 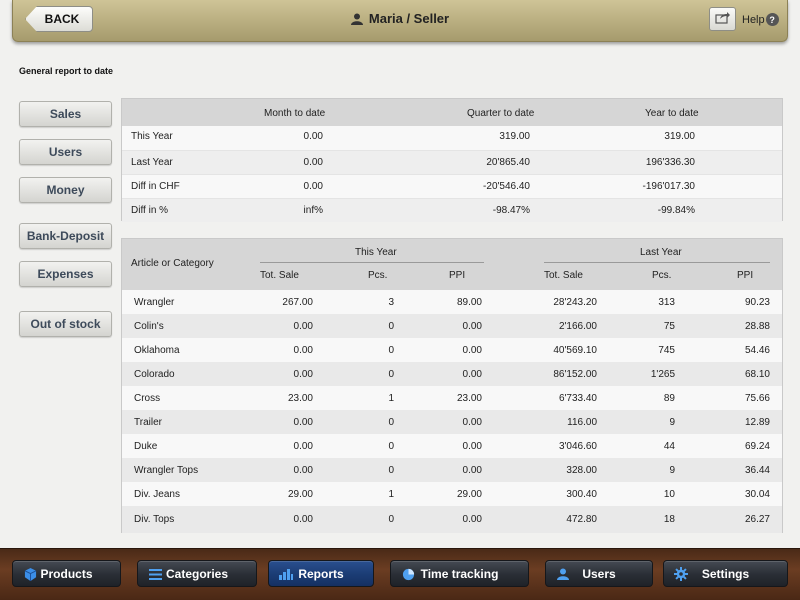 I want to click on sales-button: Sales, so click(x=65, y=114).